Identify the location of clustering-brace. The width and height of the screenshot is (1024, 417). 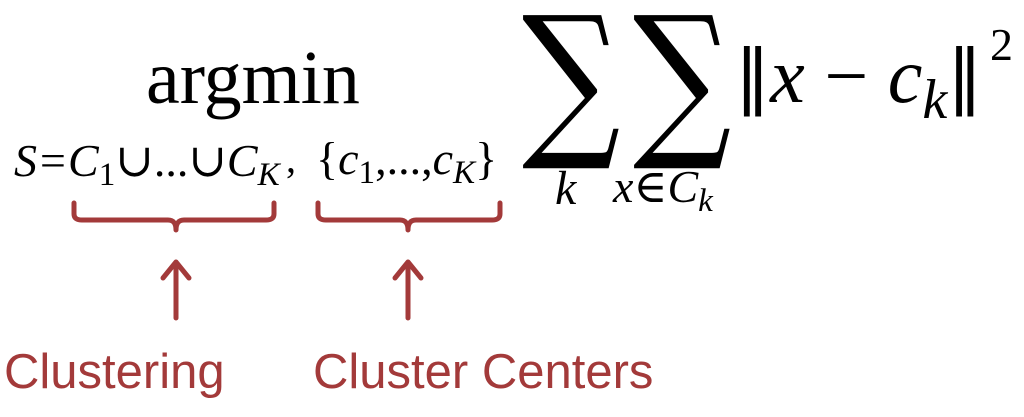
(174, 216).